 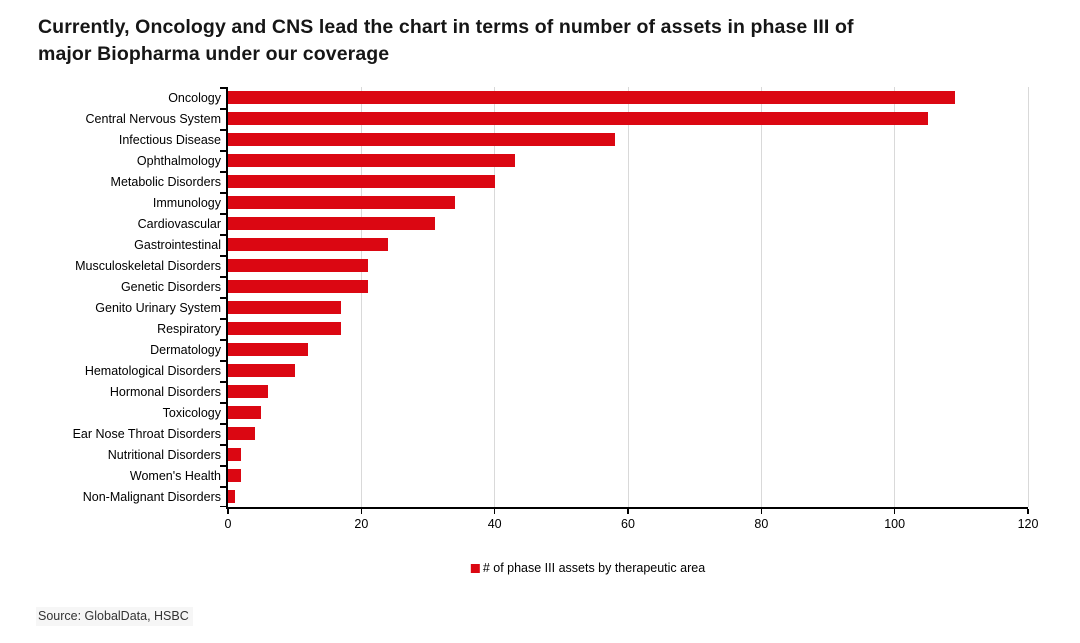 I want to click on bar-row: Hormonal Disorders, so click(x=569, y=391).